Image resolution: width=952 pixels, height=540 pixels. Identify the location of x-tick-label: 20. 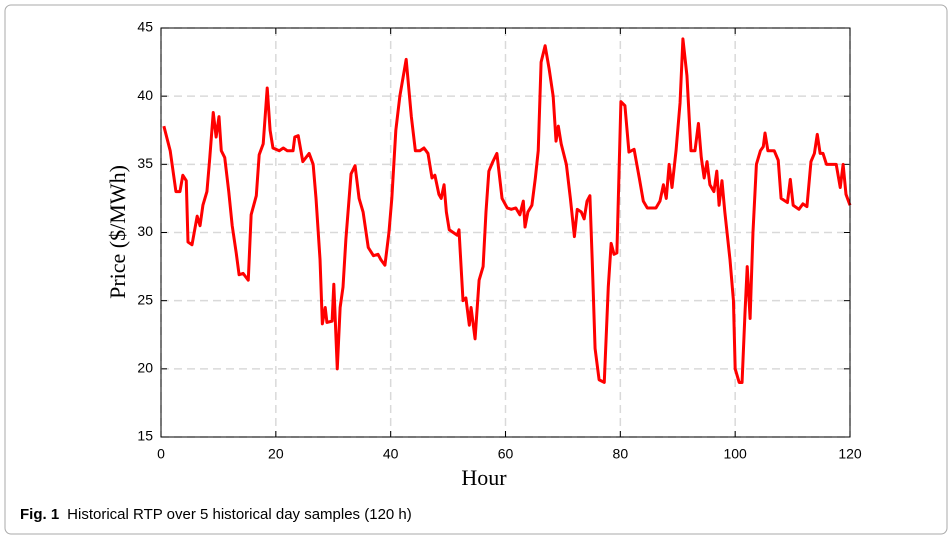
(276, 454).